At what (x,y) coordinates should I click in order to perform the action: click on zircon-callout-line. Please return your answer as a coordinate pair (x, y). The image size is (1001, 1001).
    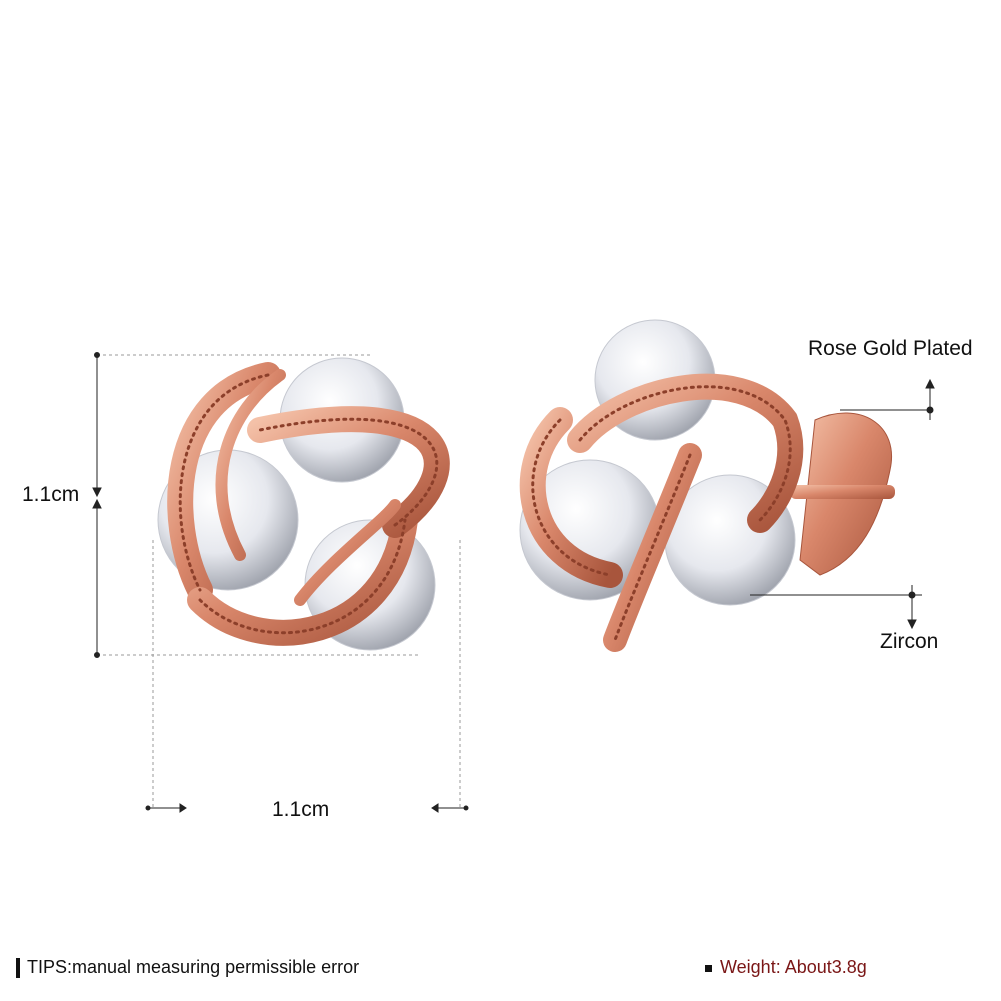
    Looking at the image, I should click on (836, 607).